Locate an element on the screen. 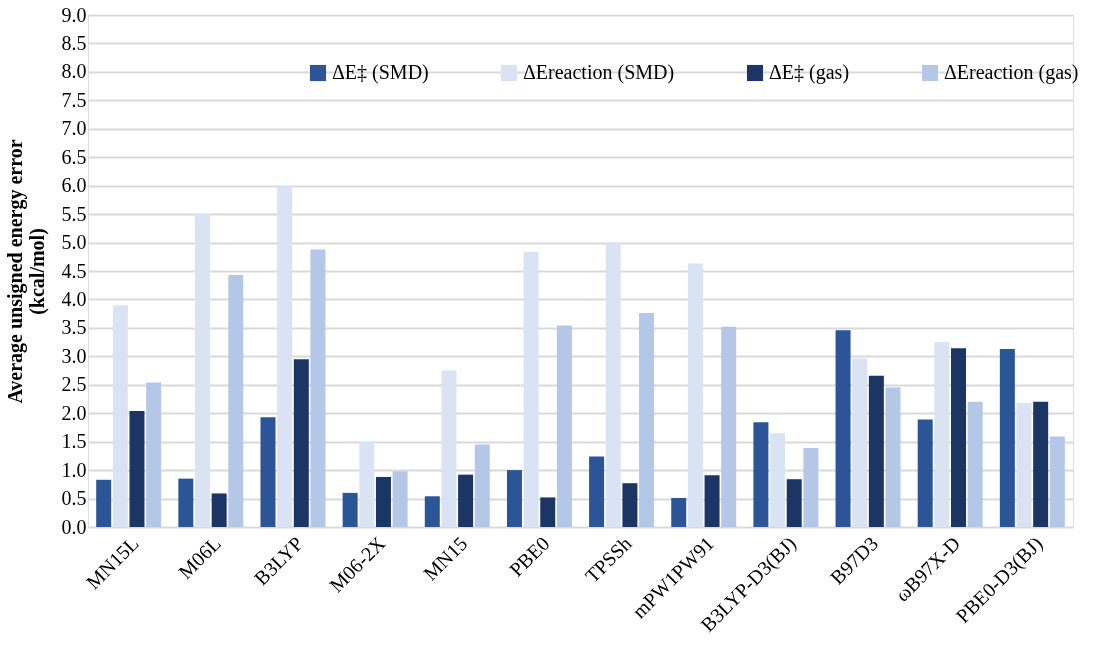 The height and width of the screenshot is (664, 1099). y-tick-label: 1.0 is located at coordinates (74, 469).